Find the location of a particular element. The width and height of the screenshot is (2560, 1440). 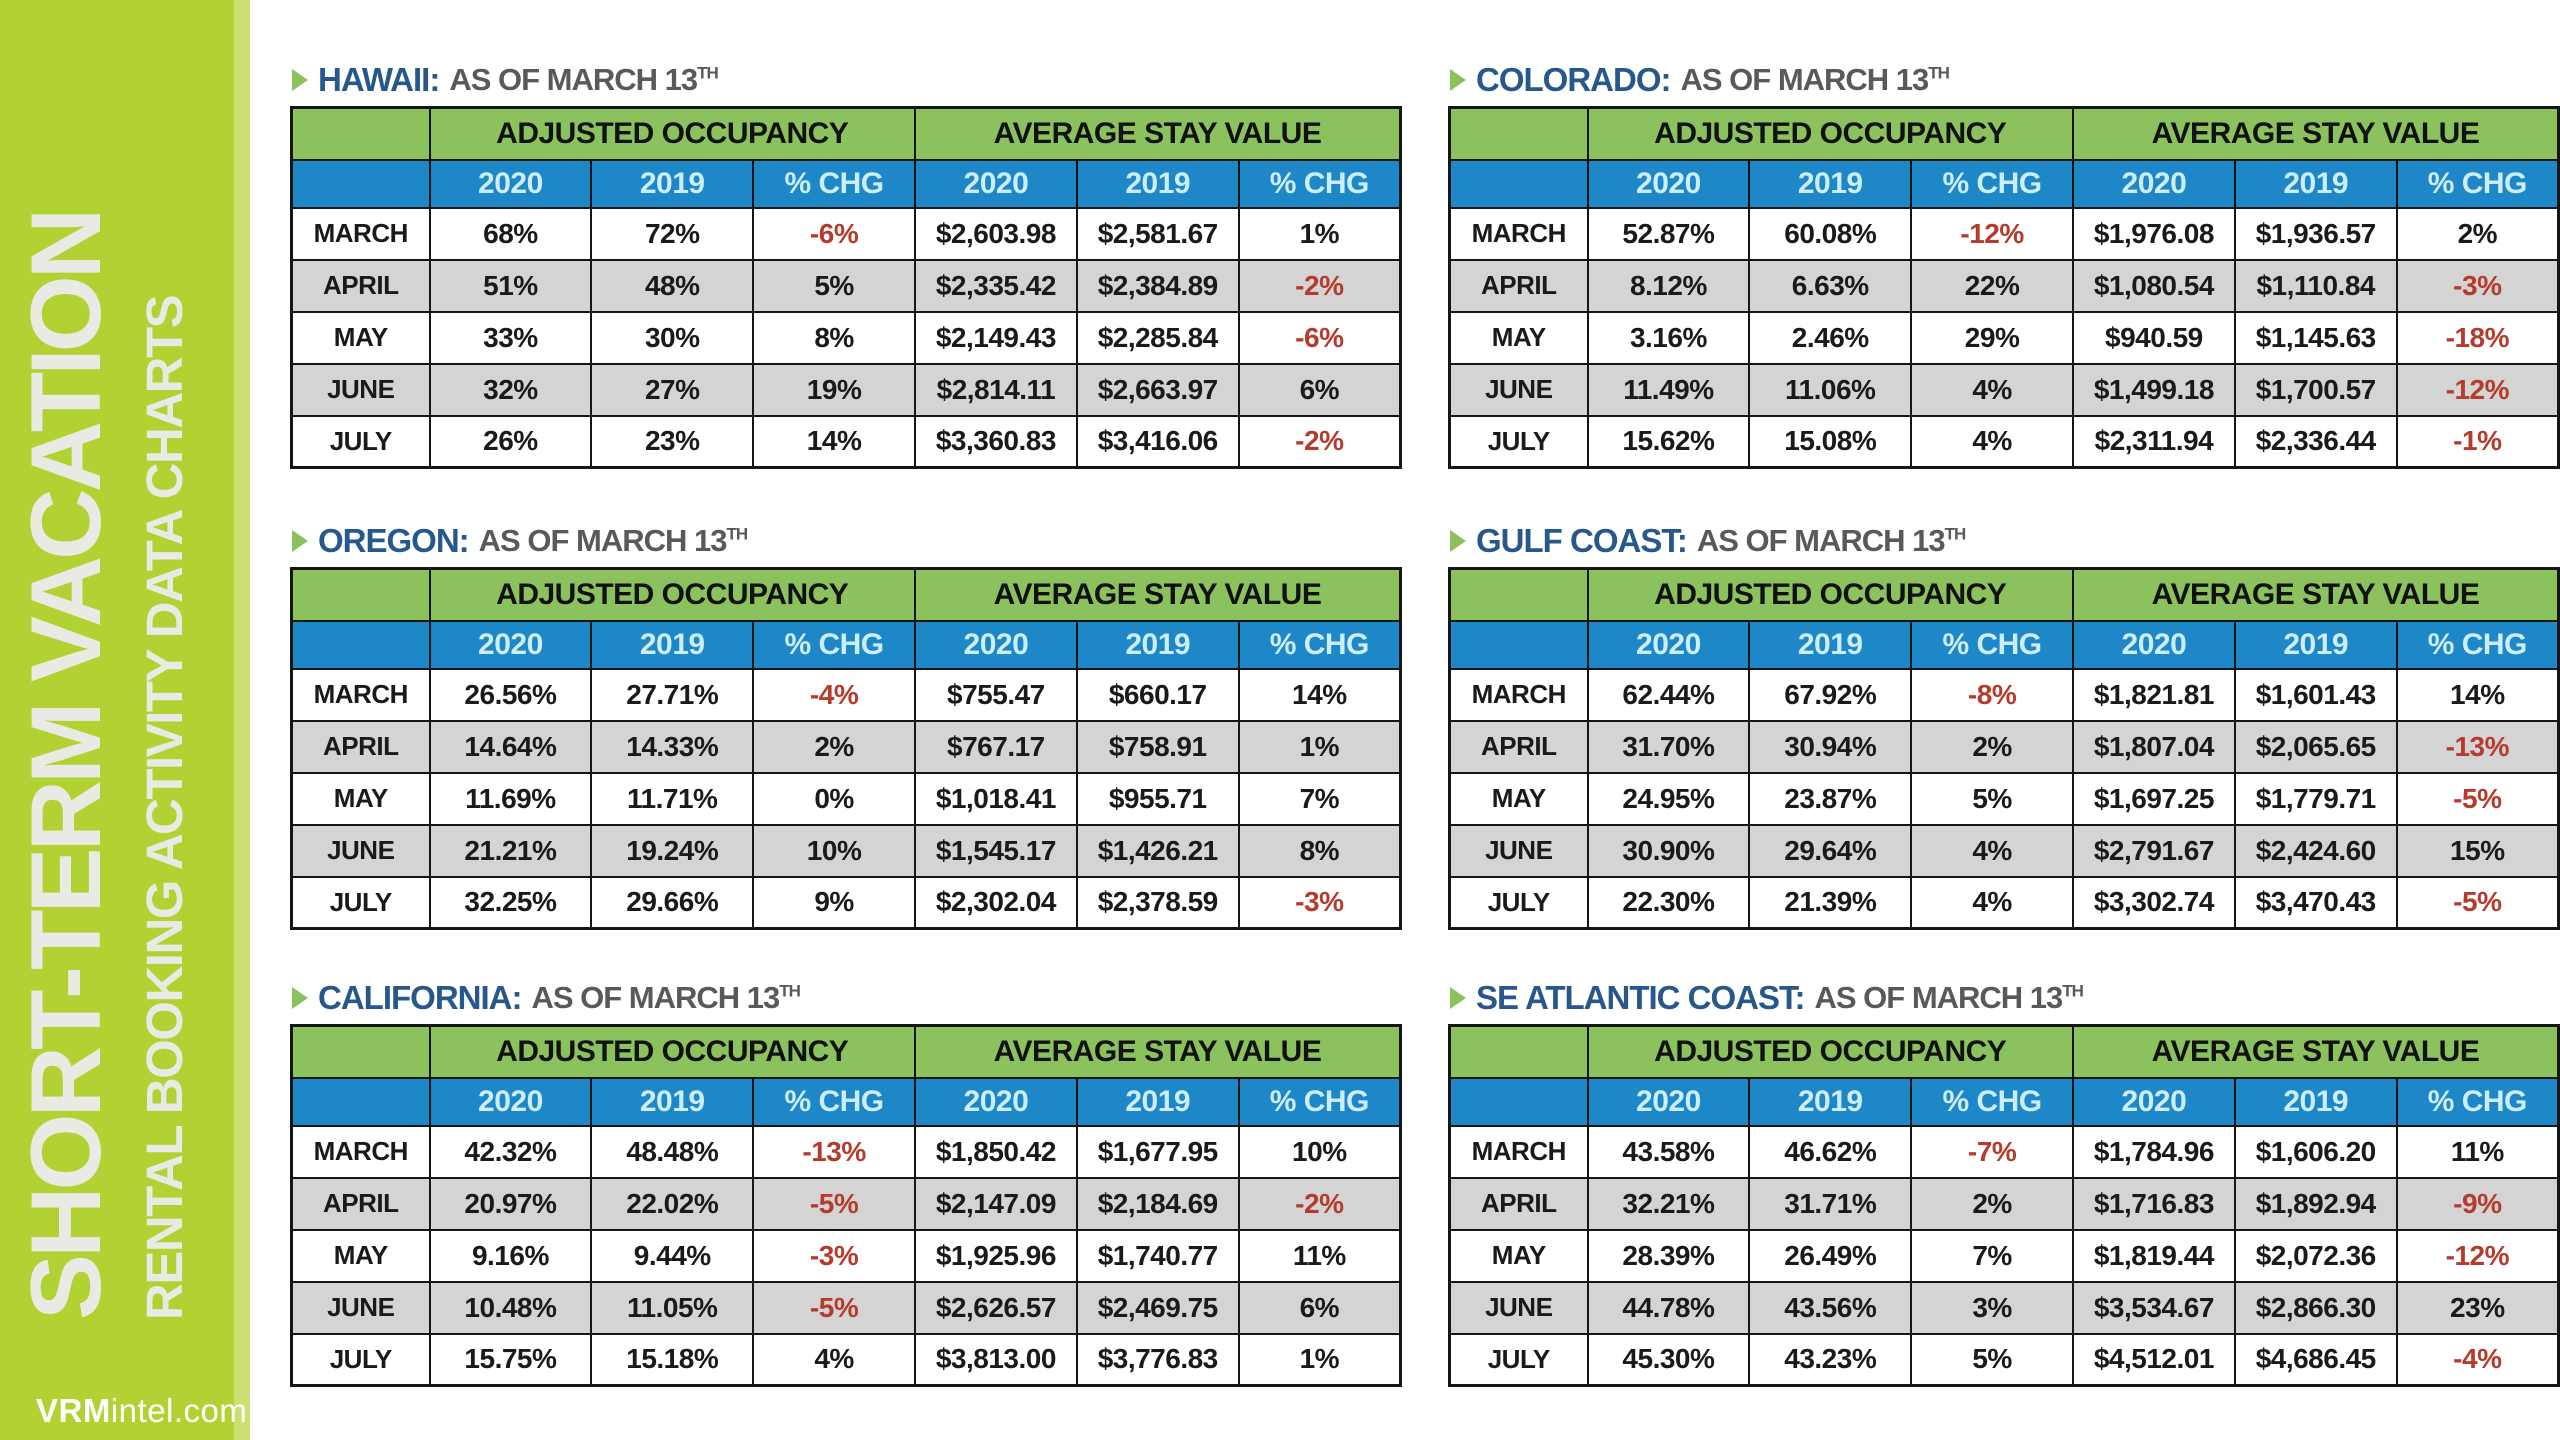

value-cell: 20.97% is located at coordinates (510, 1203).